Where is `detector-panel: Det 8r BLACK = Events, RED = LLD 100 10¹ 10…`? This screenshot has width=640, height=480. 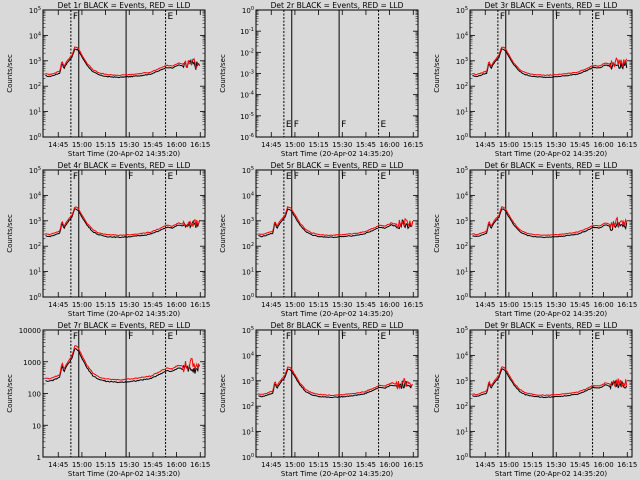
detector-panel: Det 8r BLACK = Events, RED = LLD 100 10¹ 10… is located at coordinates (321, 399).